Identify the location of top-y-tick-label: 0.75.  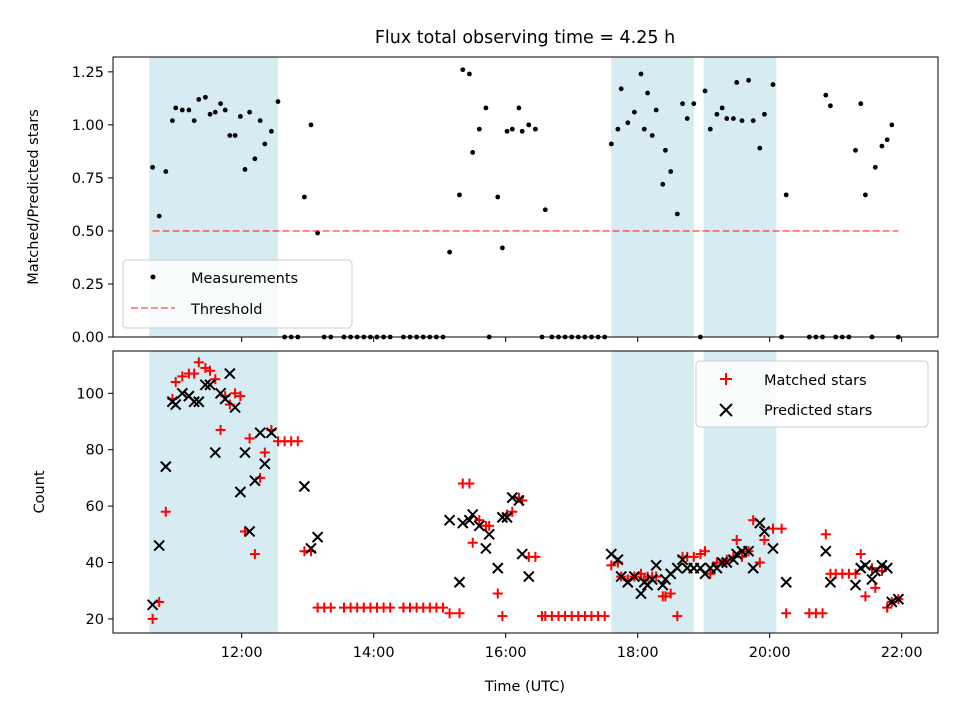
(88, 179).